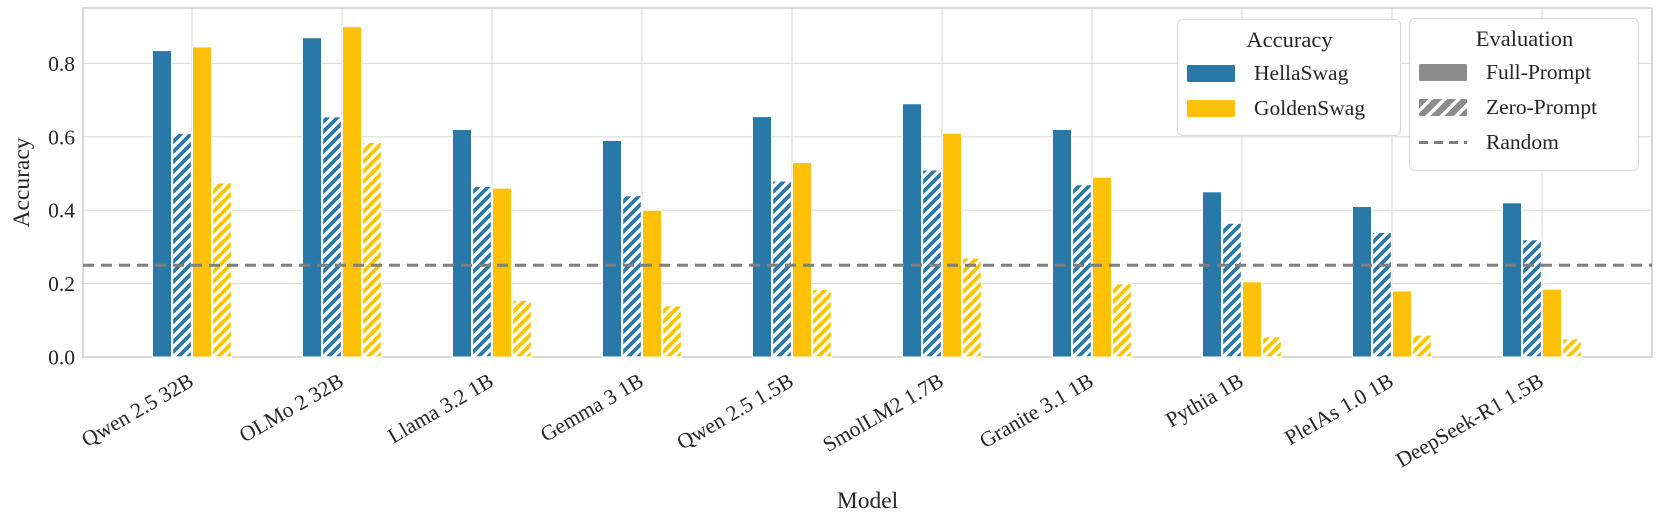  Describe the element at coordinates (441, 409) in the screenshot. I see `x-tick-label: Llama 3.2 1B` at that location.